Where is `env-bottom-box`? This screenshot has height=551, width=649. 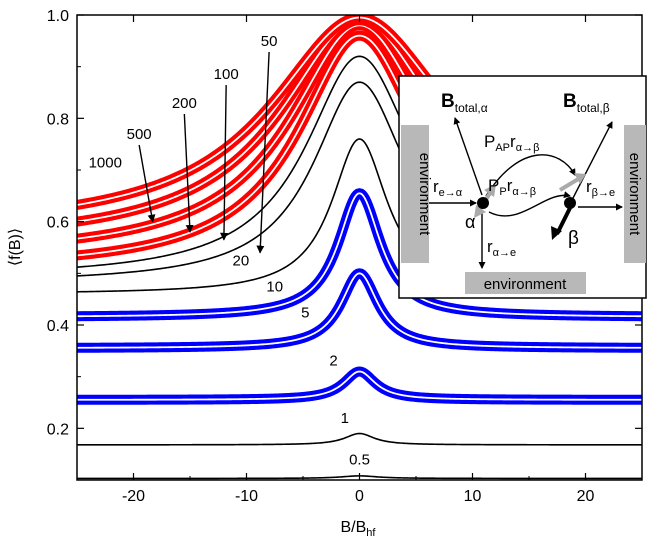 env-bottom-box is located at coordinates (525, 283).